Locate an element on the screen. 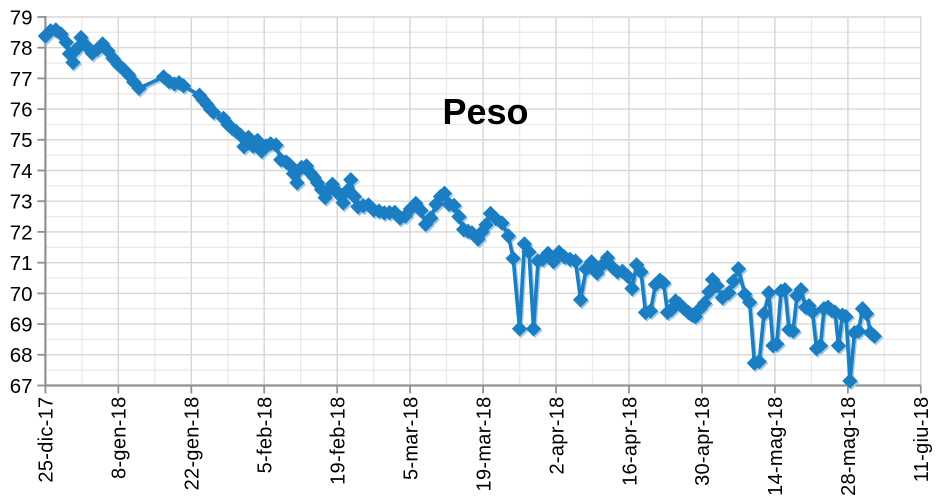 Image resolution: width=942 pixels, height=500 pixels. svg-text: 69 is located at coordinates (21, 325).